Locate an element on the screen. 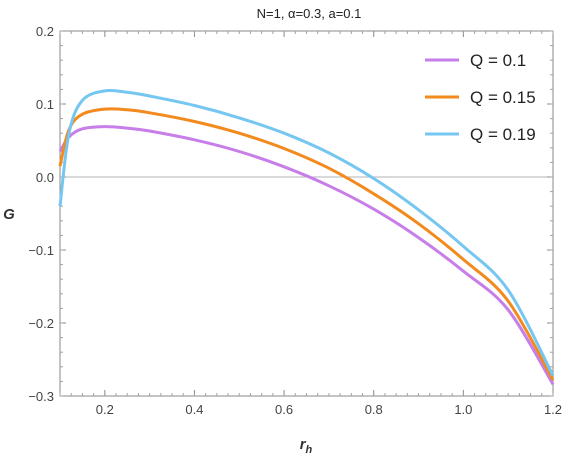 This screenshot has width=567, height=461. x-axis-title-subscript: h is located at coordinates (309, 450).